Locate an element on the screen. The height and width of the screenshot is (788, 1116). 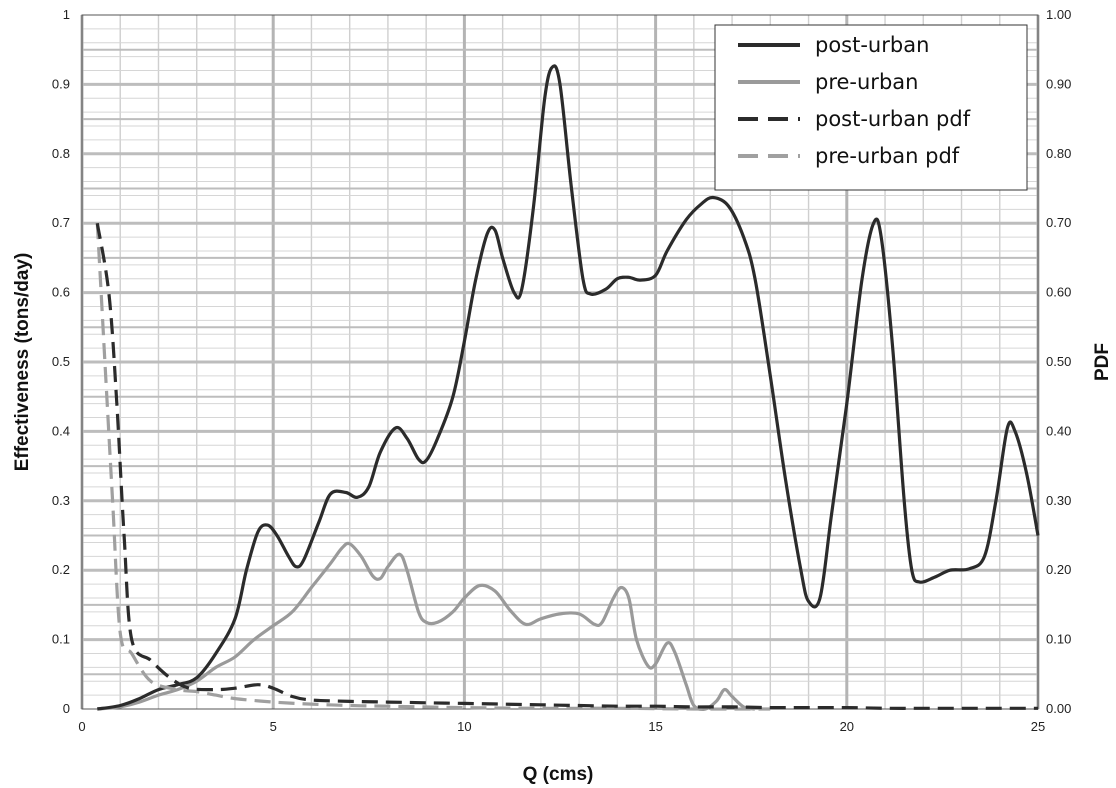
legend-box is located at coordinates (871, 107).